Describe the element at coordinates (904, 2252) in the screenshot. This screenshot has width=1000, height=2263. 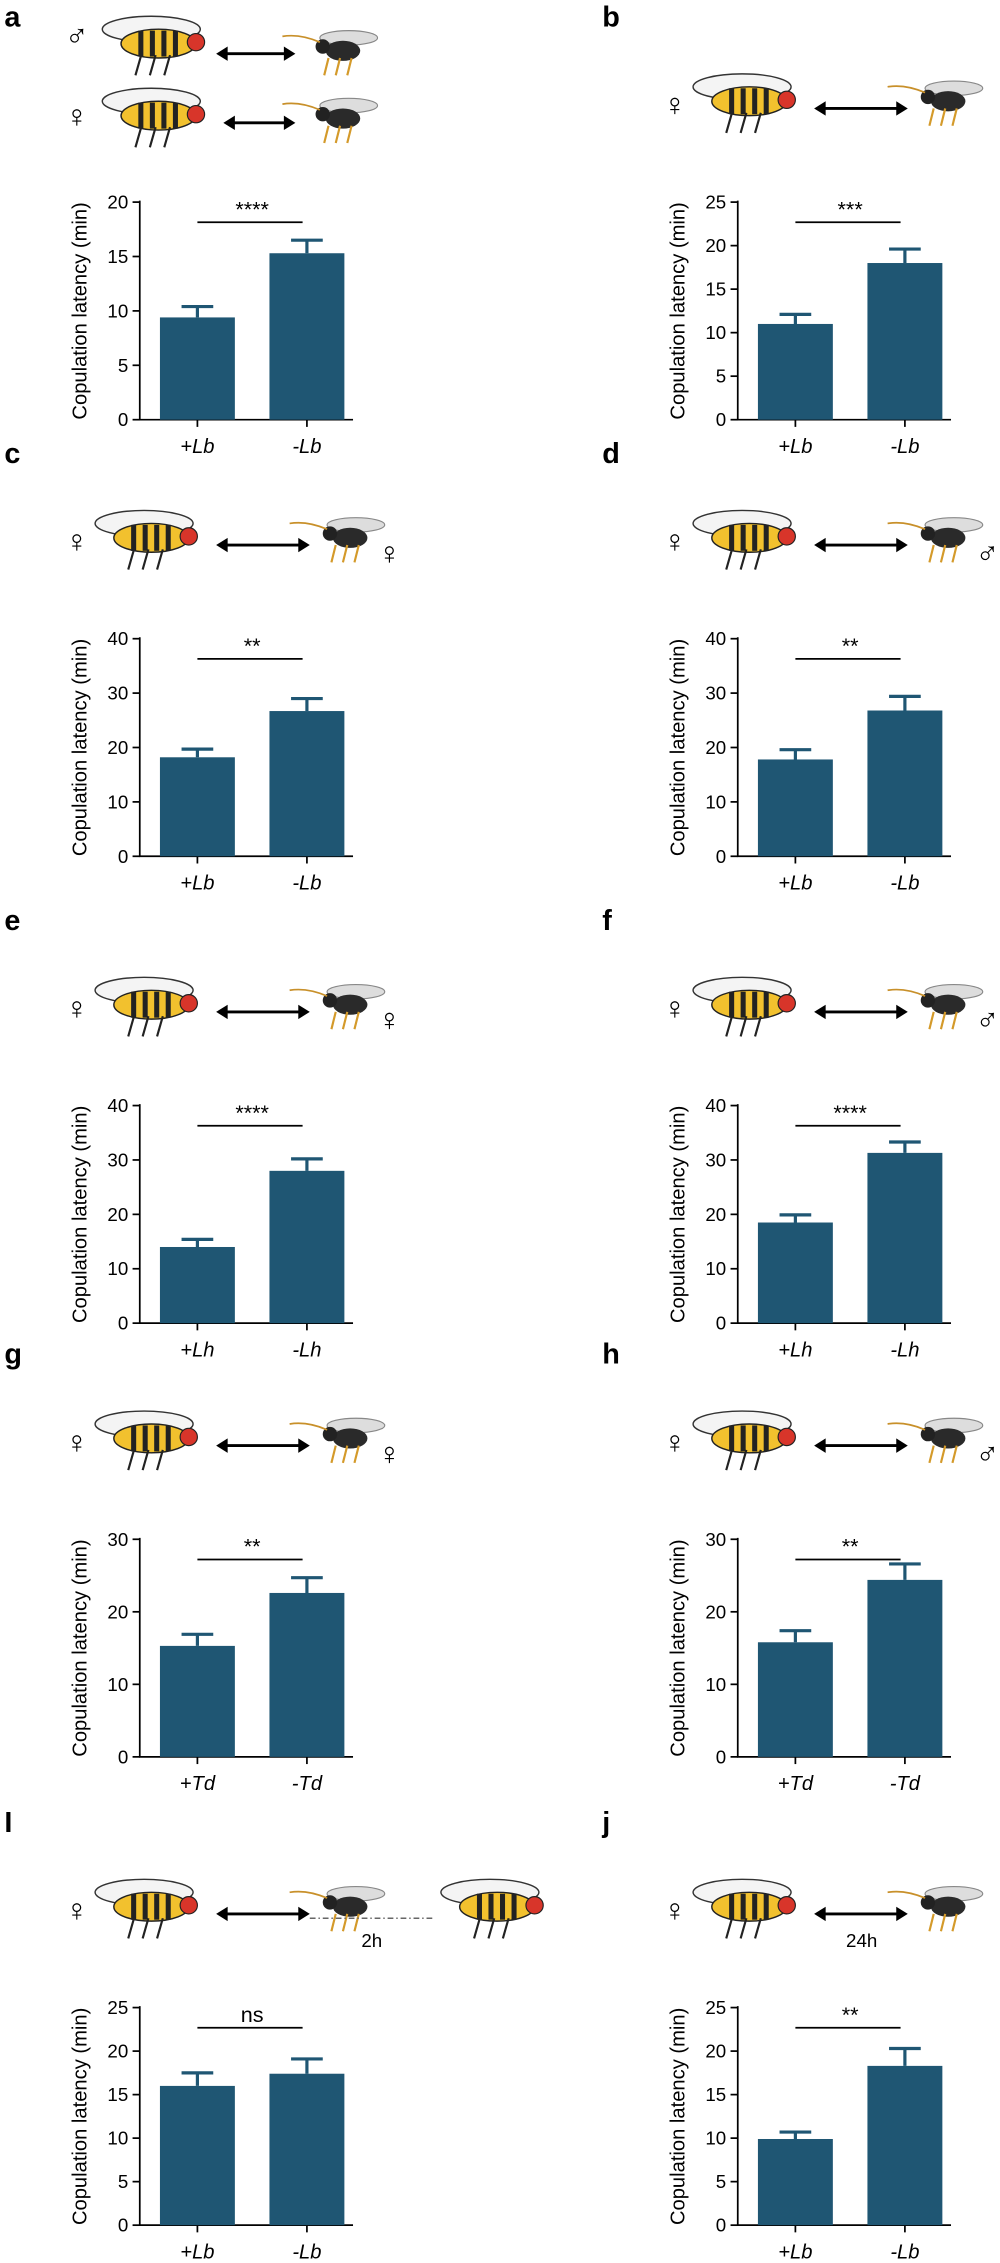
I see `x-tick-label: -Lb` at that location.